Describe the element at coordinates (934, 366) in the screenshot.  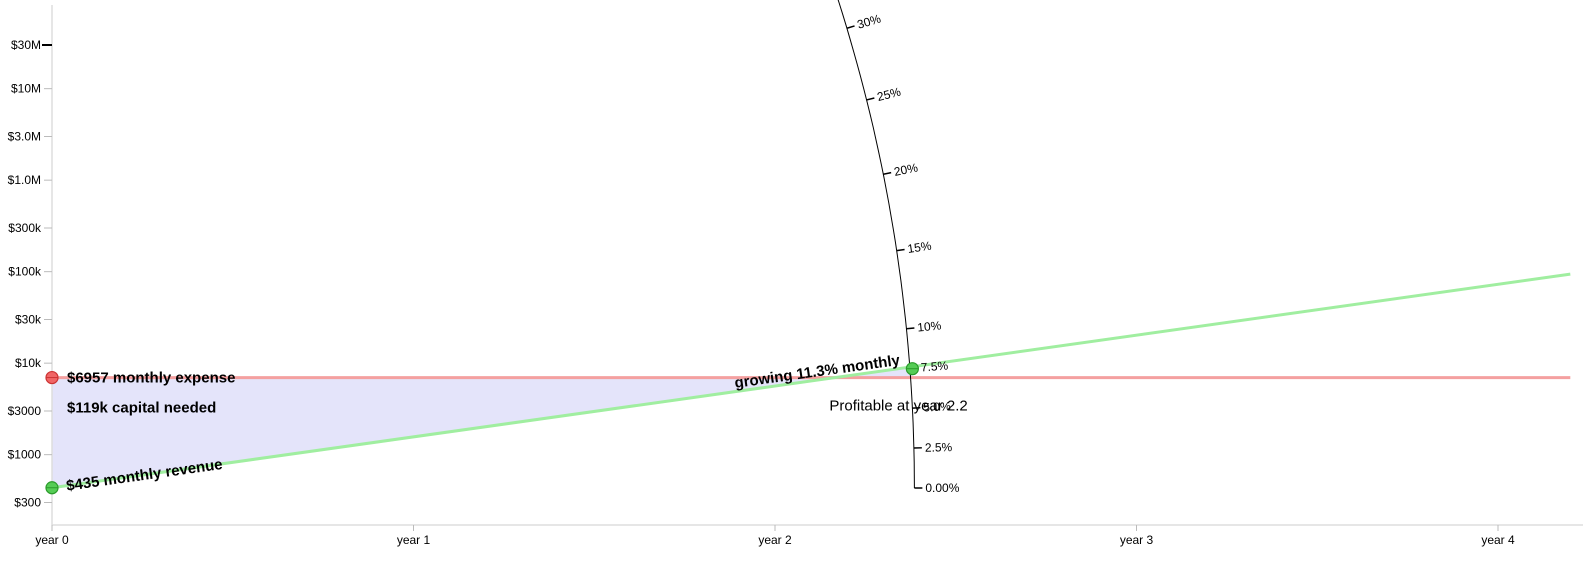
I see `growth-dial-label: 7.5%` at that location.